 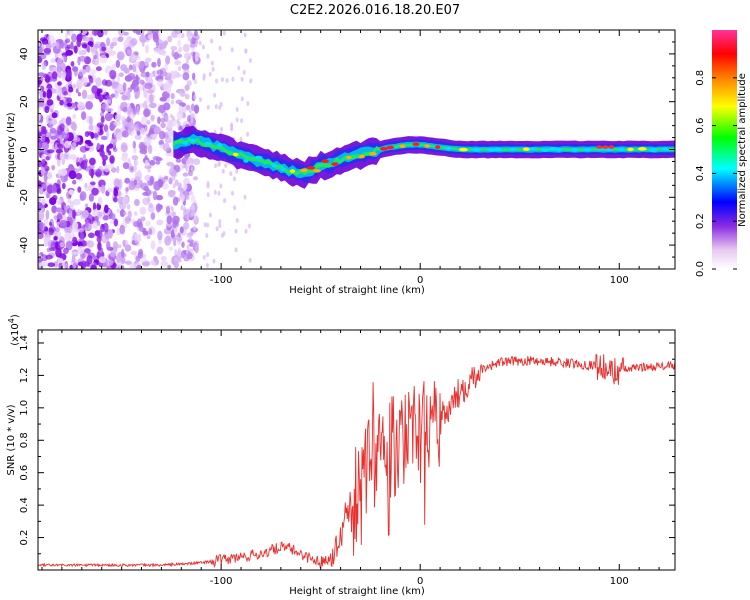 I want to click on y-tick-label: 1.2, so click(x=24, y=375).